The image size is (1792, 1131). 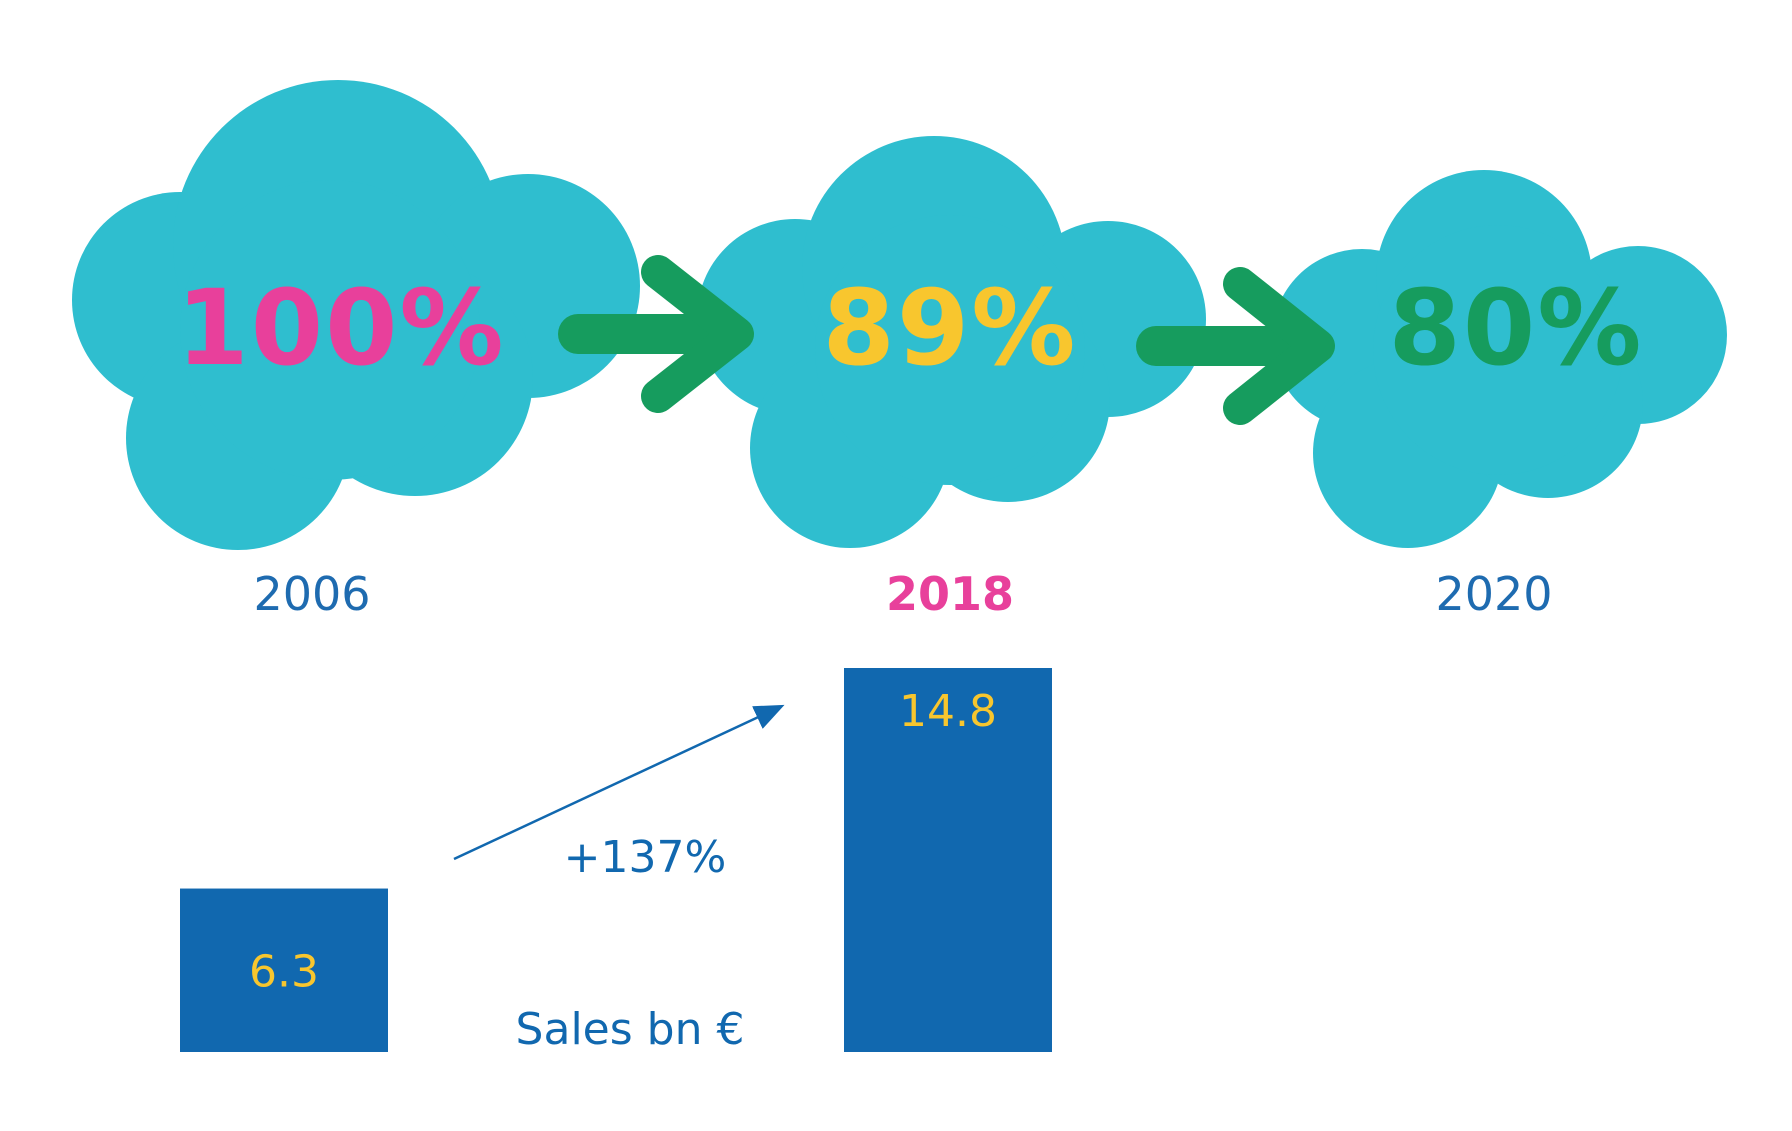 What do you see at coordinates (619, 782) in the screenshot?
I see `growth-arrow` at bounding box center [619, 782].